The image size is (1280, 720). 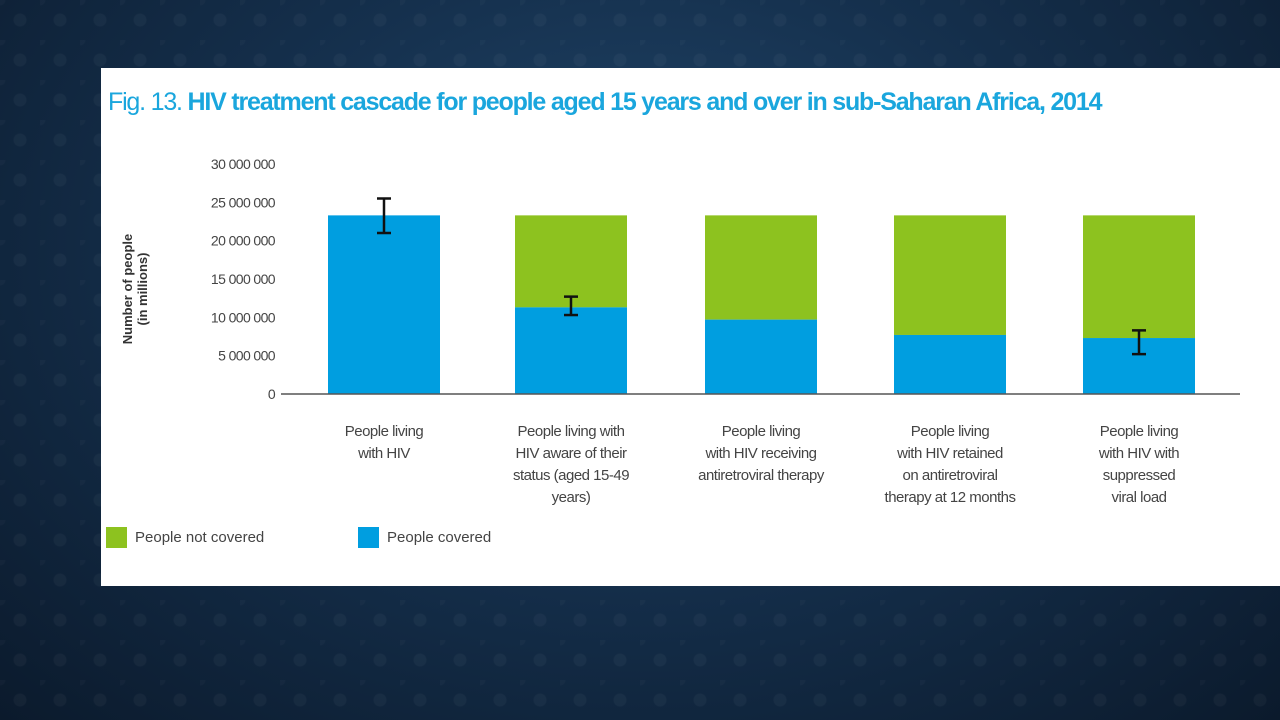 I want to click on category-label: with HIV with, so click(x=1138, y=453).